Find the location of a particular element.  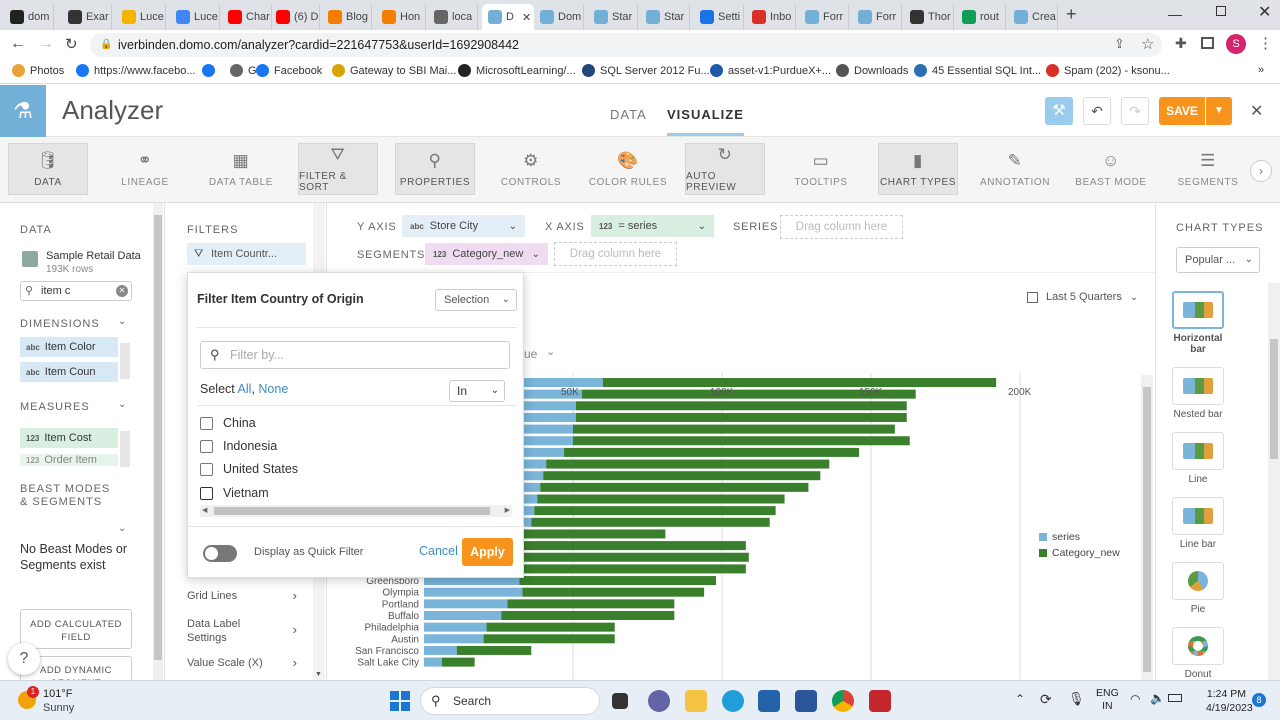

flask-logo-icon: ⚗ is located at coordinates (23, 111).